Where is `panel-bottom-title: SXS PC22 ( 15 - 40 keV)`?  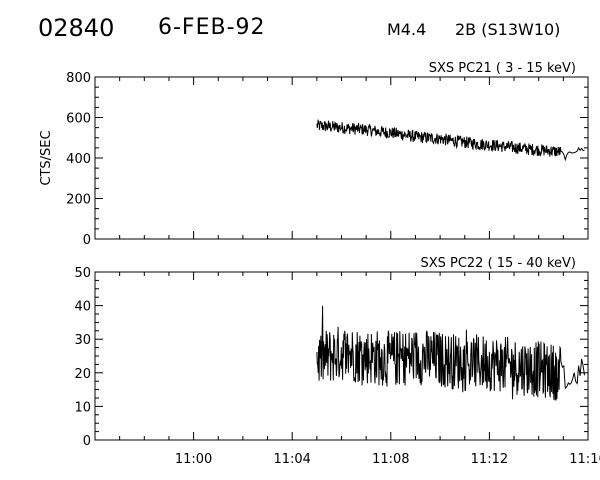
panel-bottom-title: SXS PC22 ( 15 - 40 keV) is located at coordinates (498, 263).